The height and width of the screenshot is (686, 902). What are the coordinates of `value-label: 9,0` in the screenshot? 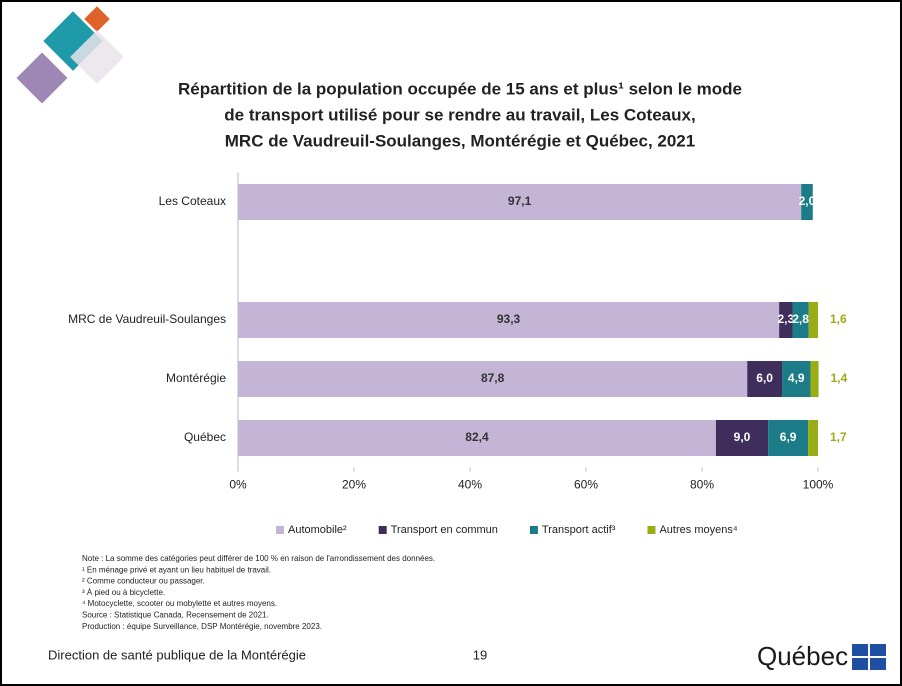 It's located at (742, 437).